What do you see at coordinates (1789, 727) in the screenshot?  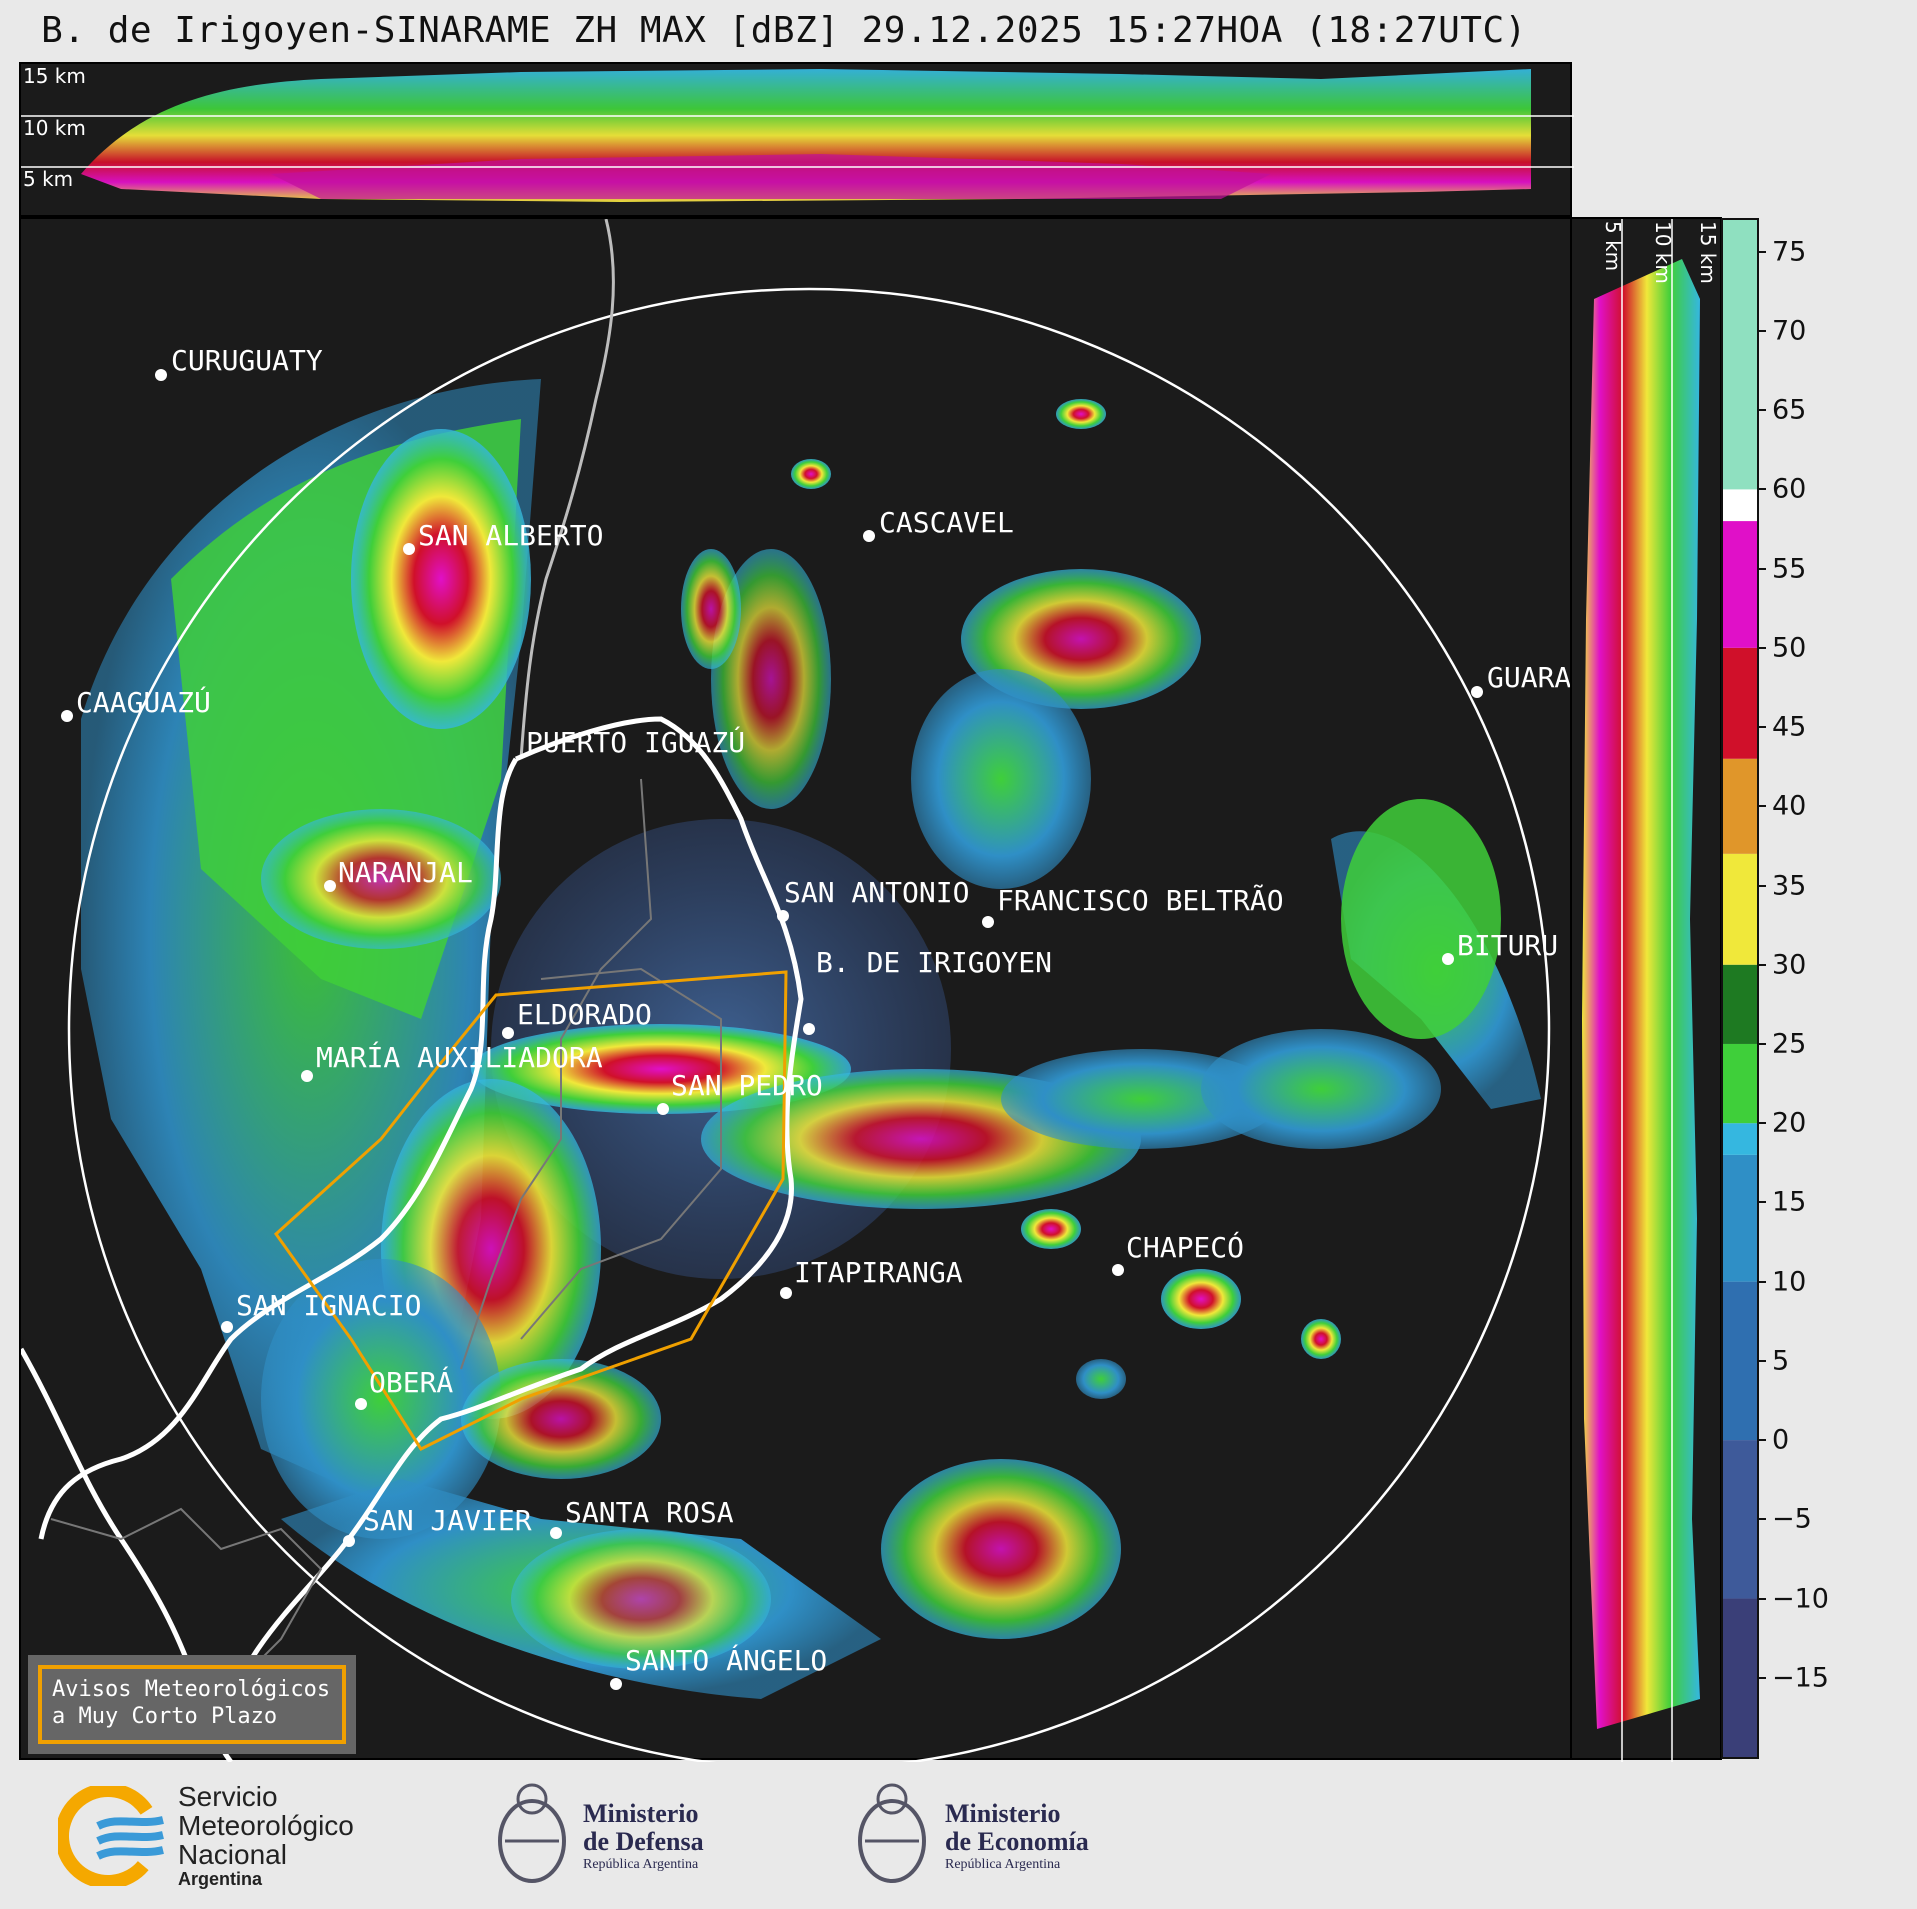 I see `colorbar-tick-label: 45` at bounding box center [1789, 727].